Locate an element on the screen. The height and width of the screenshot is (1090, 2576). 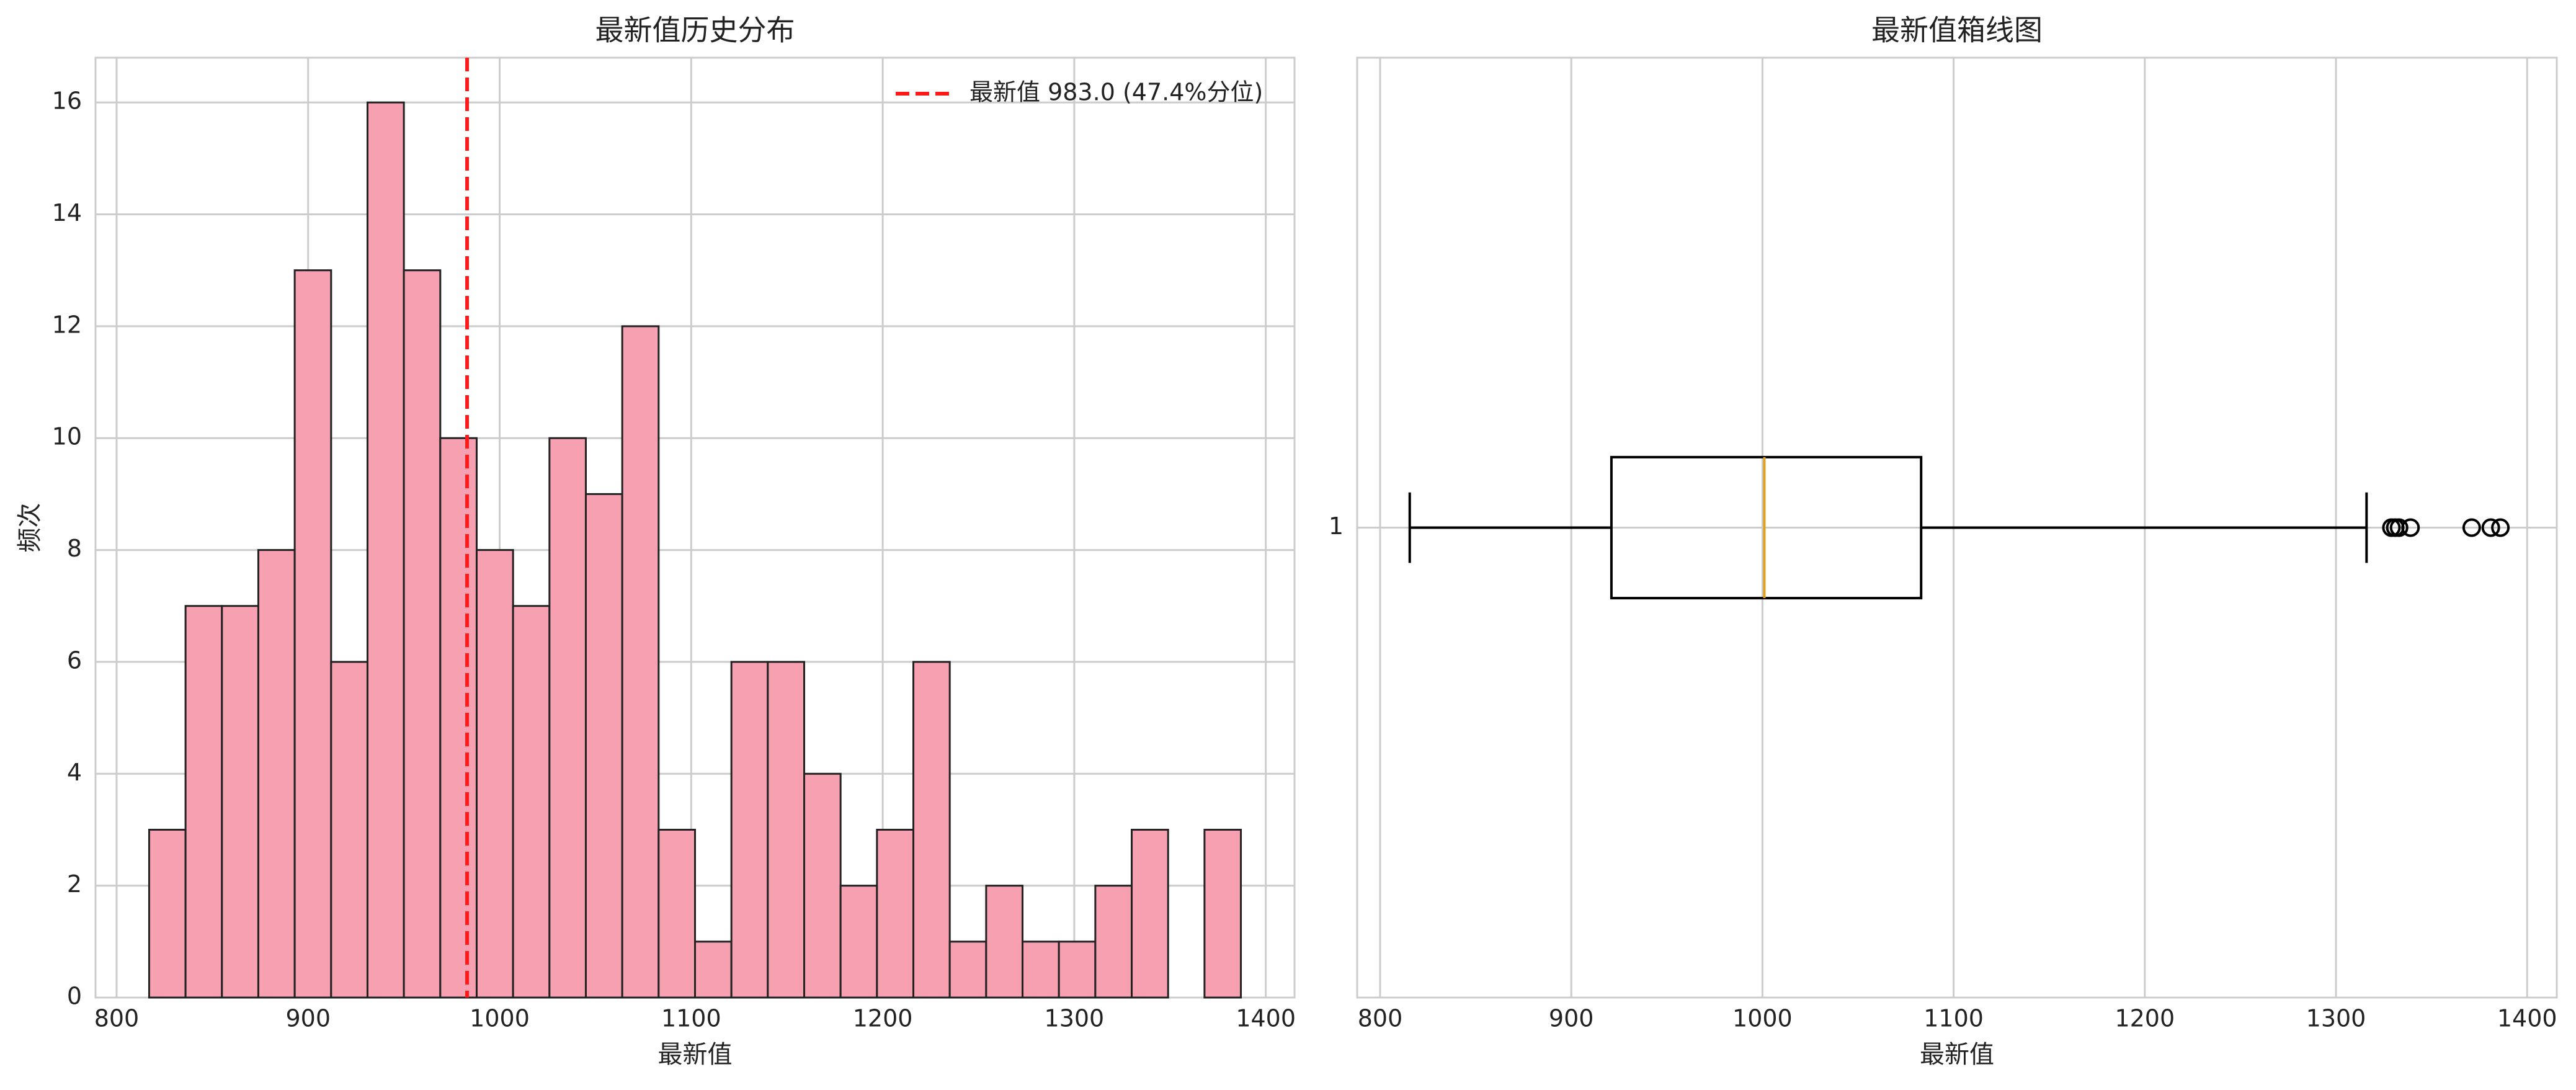
y-tick-label: 16 is located at coordinates (67, 101).